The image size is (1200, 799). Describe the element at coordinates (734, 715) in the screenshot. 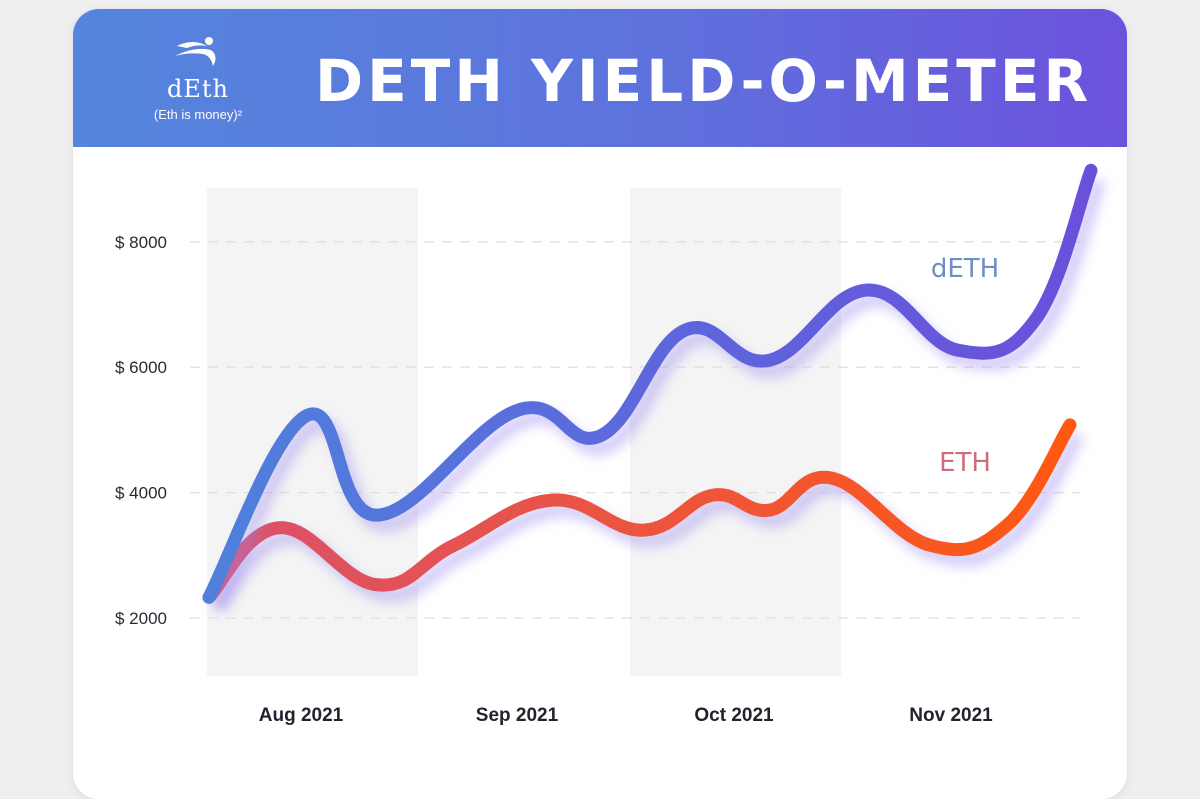

I see `x-tick-label: Oct 2021` at that location.